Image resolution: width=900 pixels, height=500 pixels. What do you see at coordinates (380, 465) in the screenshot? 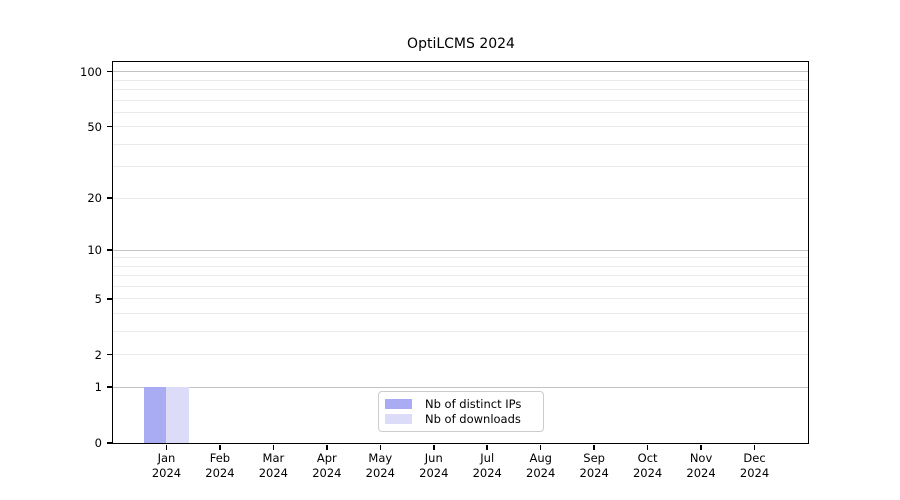
I see `x-tick-label: May 2024` at bounding box center [380, 465].